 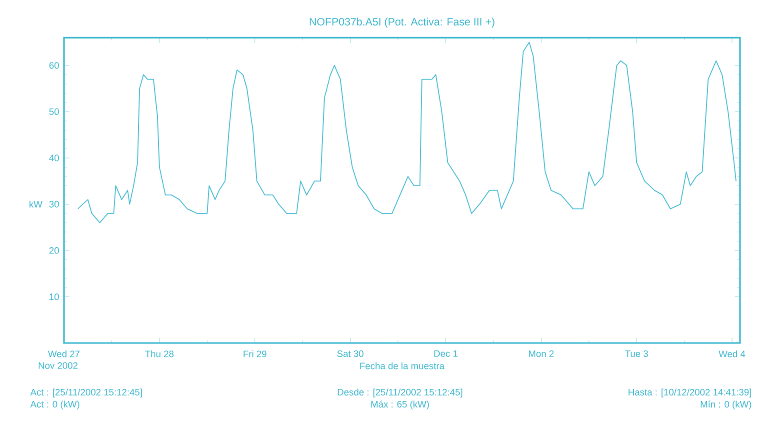 What do you see at coordinates (54, 204) in the screenshot?
I see `y-tick-label: 30` at bounding box center [54, 204].